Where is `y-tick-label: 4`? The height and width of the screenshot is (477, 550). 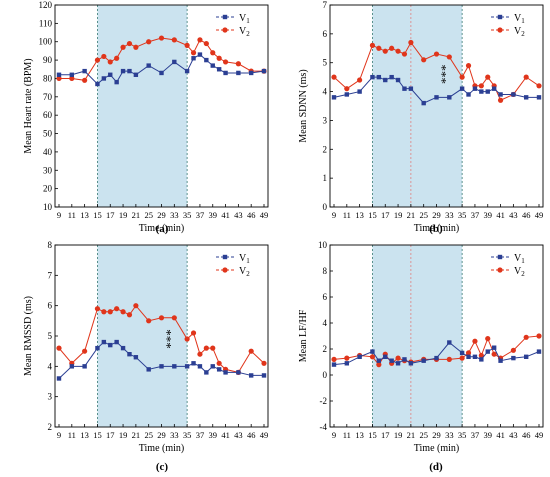
y-tick-label: 4 is located at coordinates (50, 366).